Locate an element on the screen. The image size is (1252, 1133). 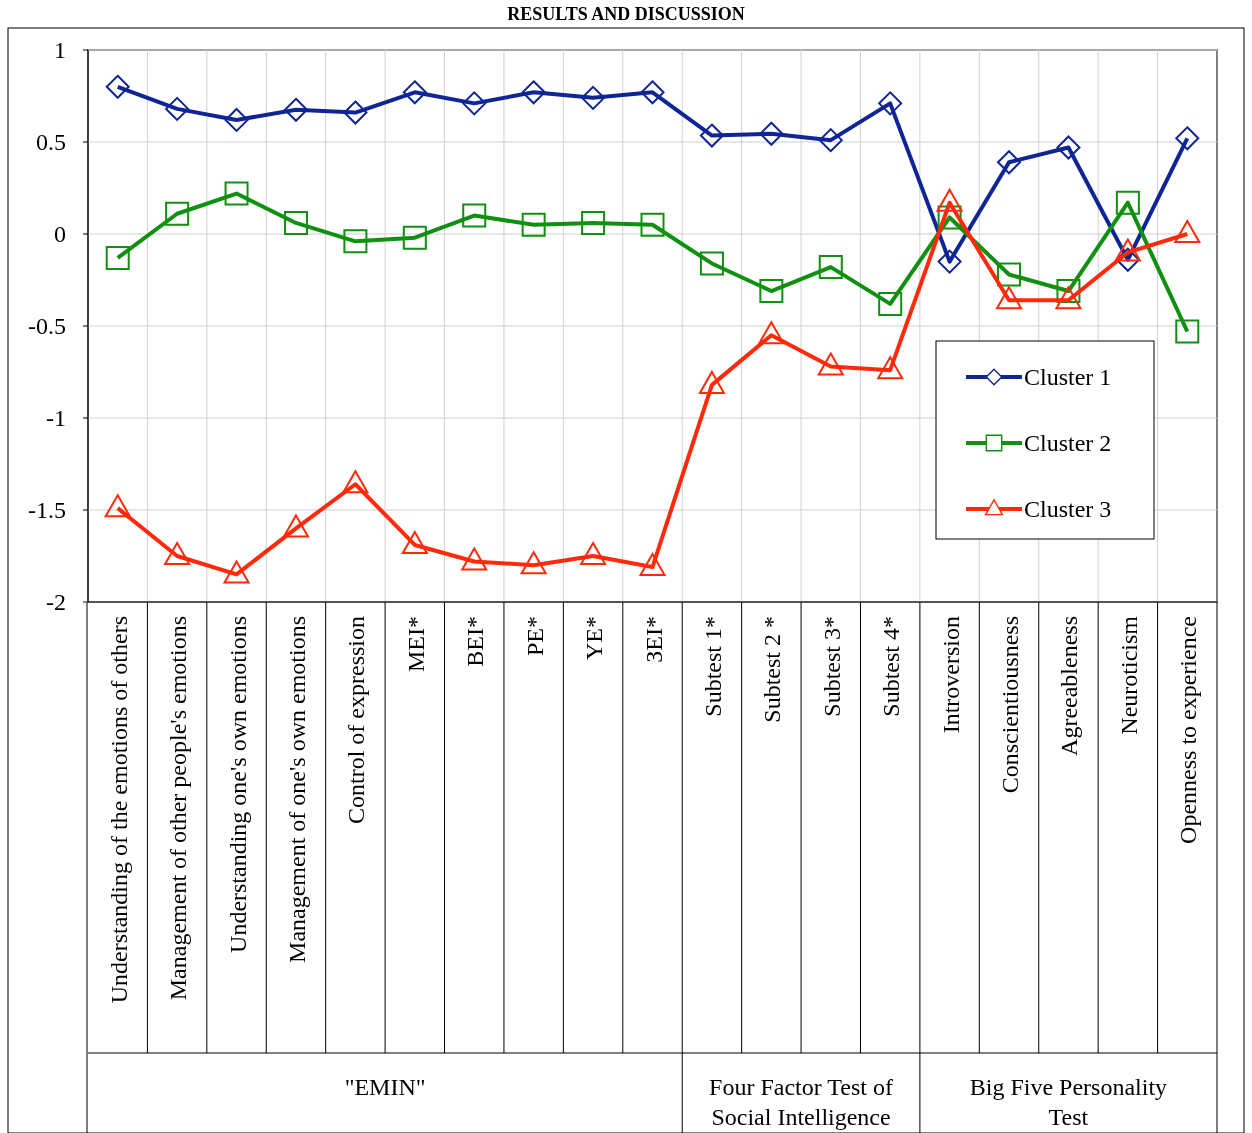
y-tick-label: 0.5 is located at coordinates (51, 142).